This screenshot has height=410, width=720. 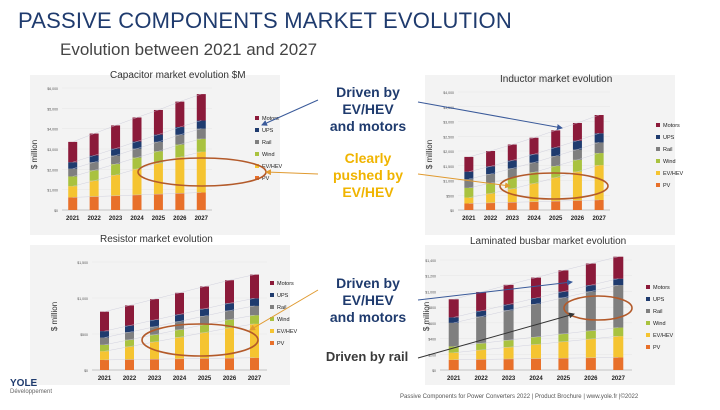 What do you see at coordinates (368, 158) in the screenshot?
I see `callout-middle-line1: Clearly` at bounding box center [368, 158].